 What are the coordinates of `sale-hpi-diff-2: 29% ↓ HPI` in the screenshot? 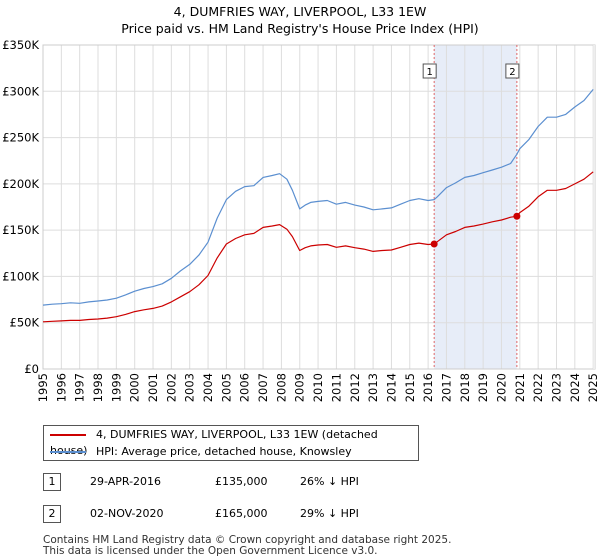 It's located at (329, 513).